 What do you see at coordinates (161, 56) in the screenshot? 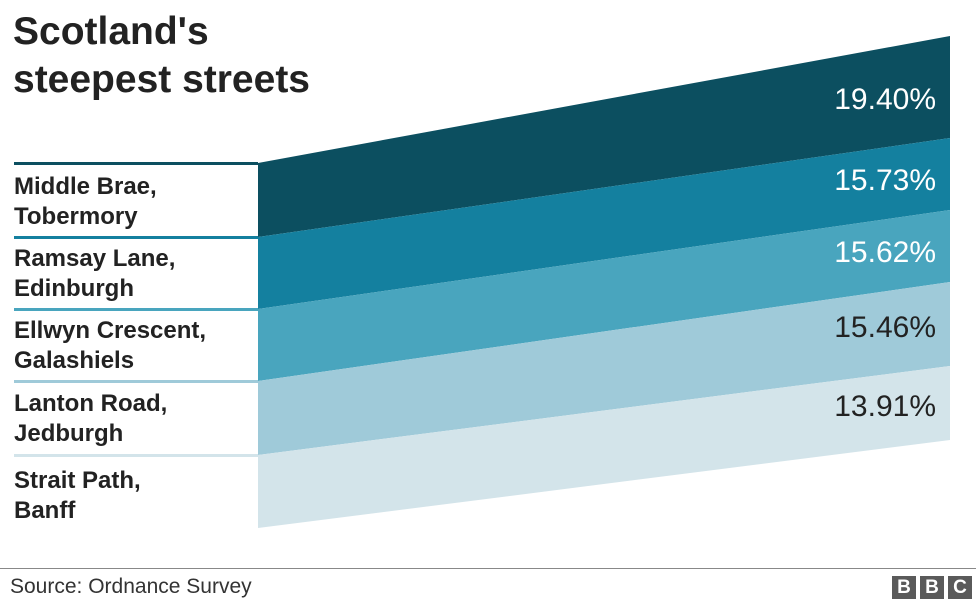
I see `chart-title: Scotland's steepest streets` at bounding box center [161, 56].